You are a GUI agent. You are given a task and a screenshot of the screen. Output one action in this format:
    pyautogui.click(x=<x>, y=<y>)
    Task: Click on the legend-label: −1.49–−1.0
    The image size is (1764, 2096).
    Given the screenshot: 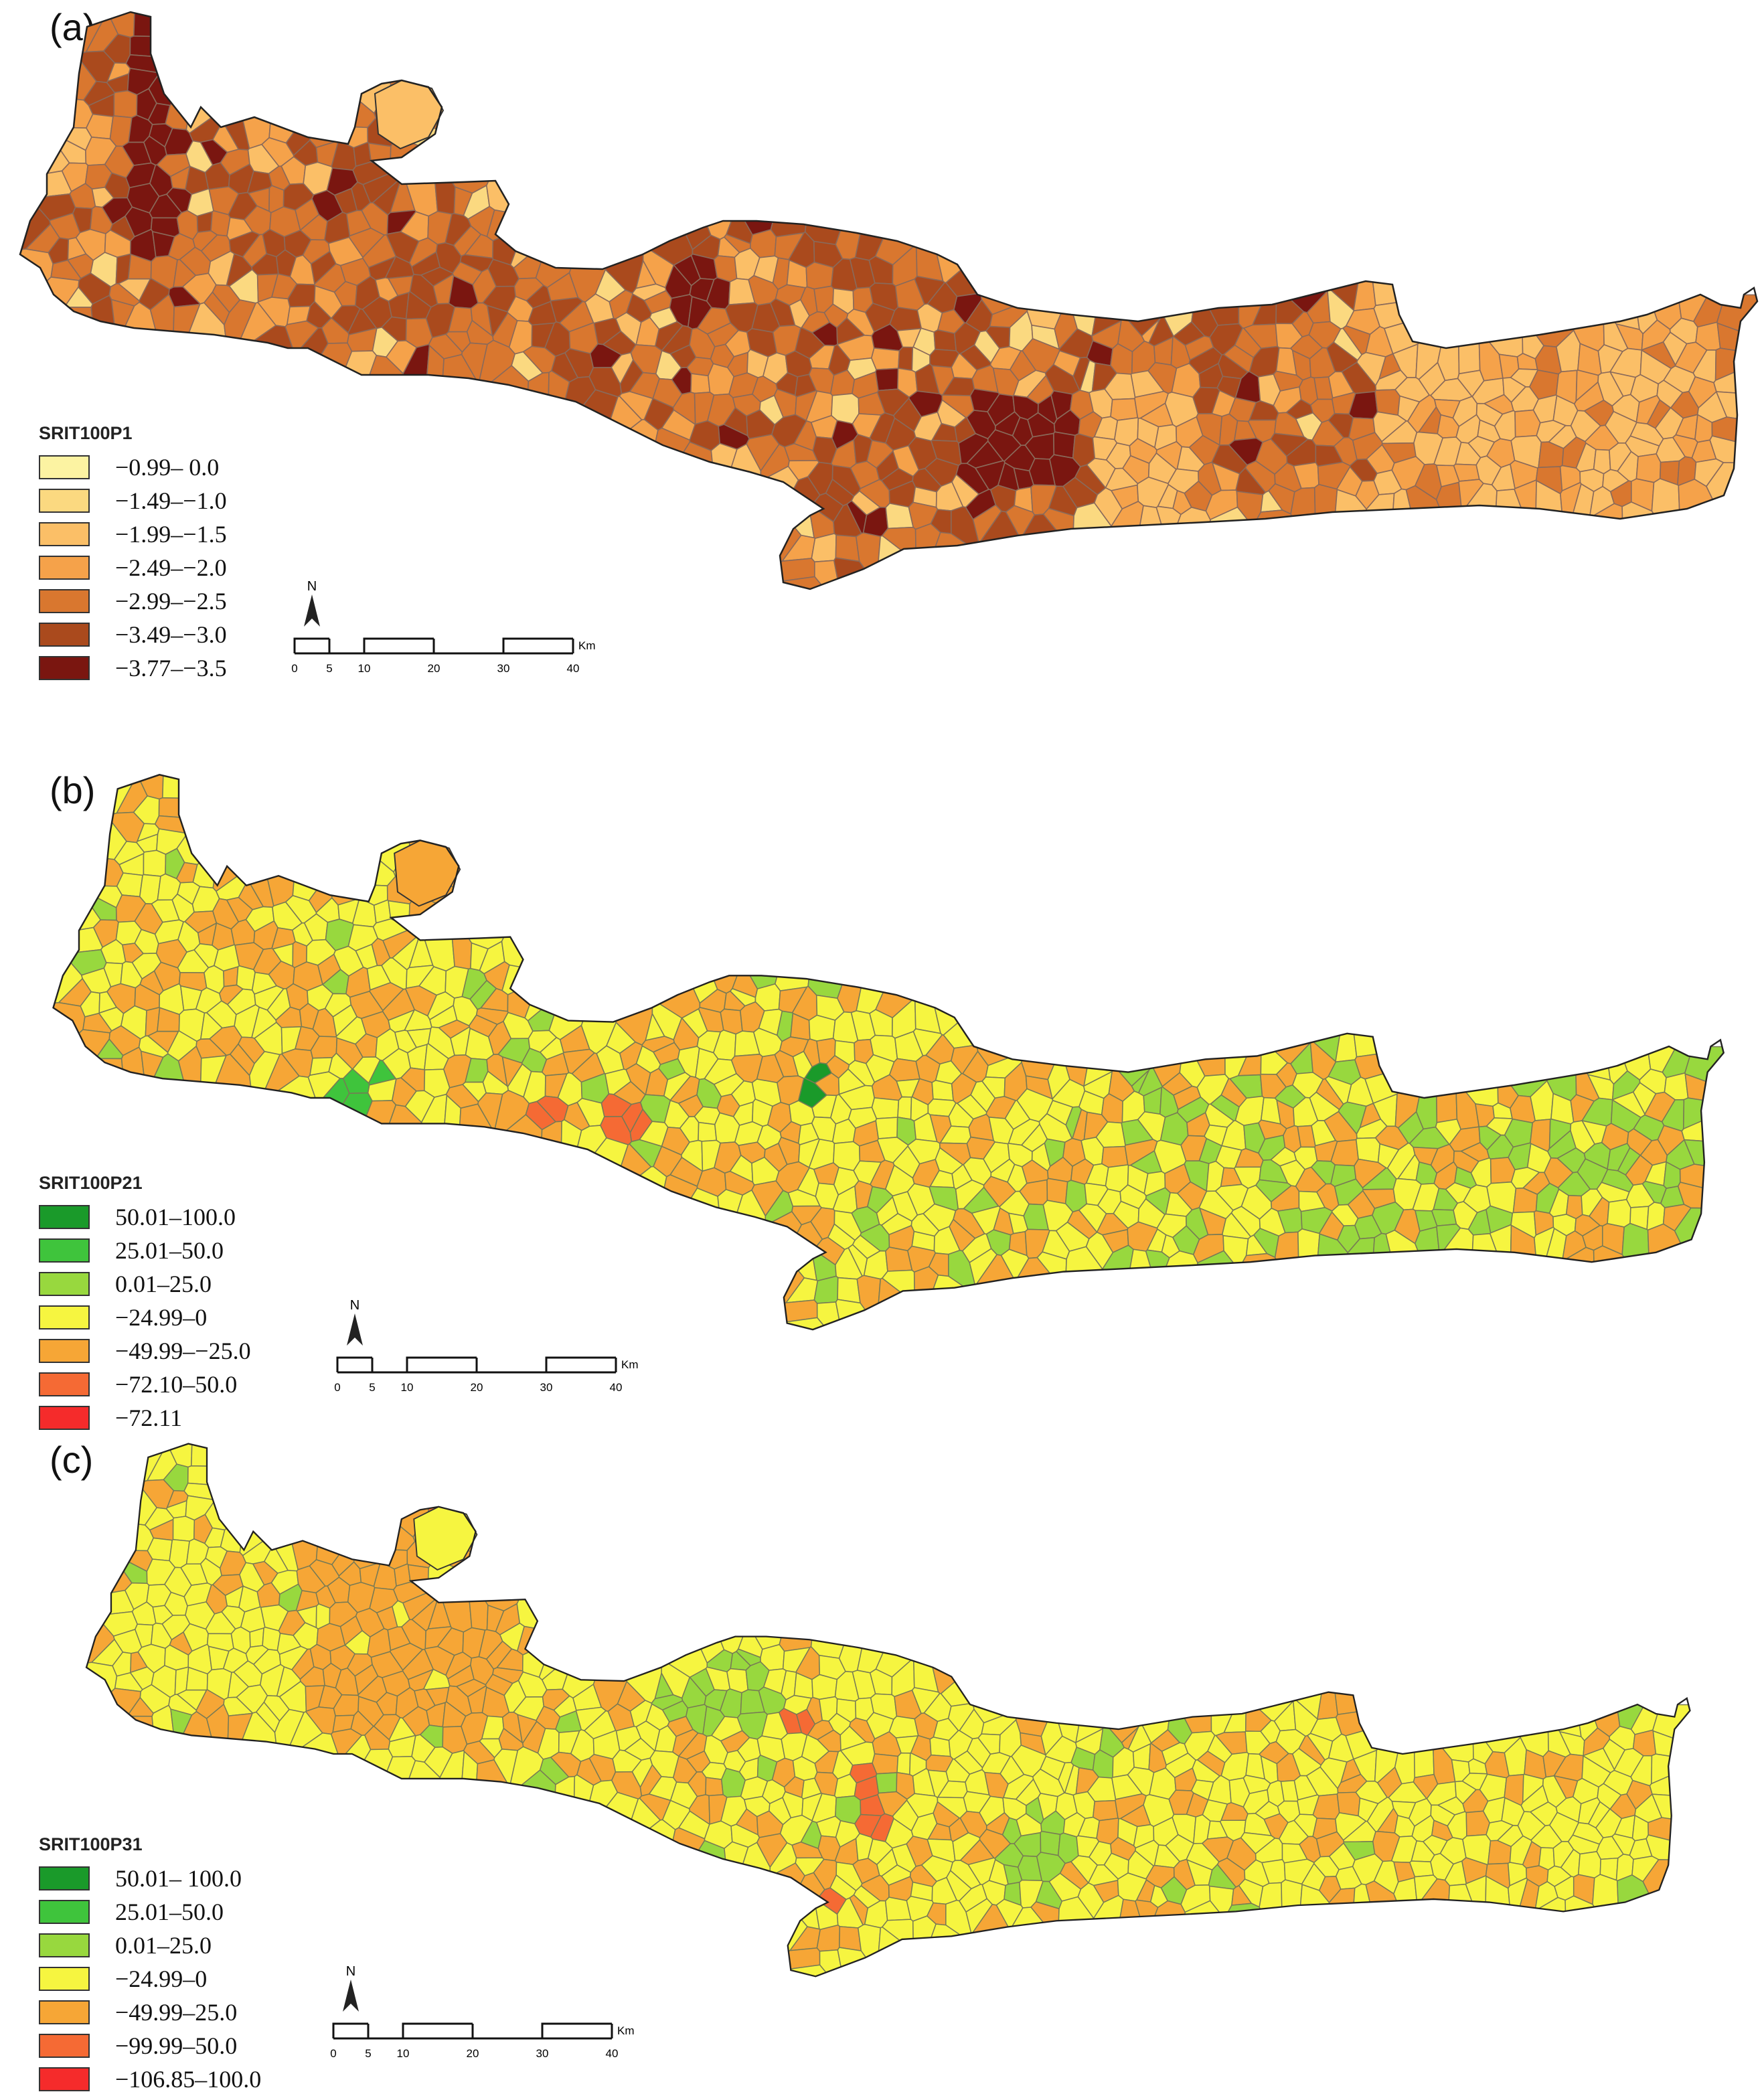 What is the action you would take?
    pyautogui.click(x=171, y=500)
    